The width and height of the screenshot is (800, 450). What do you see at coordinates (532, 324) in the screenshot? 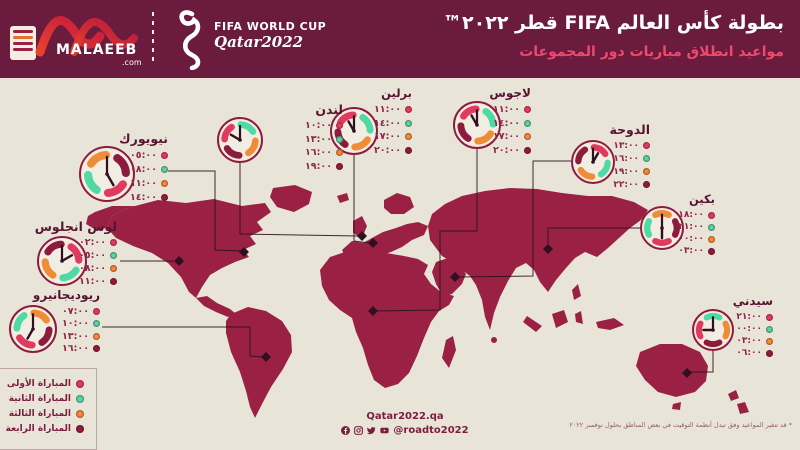
I see `region-sumatra` at bounding box center [532, 324].